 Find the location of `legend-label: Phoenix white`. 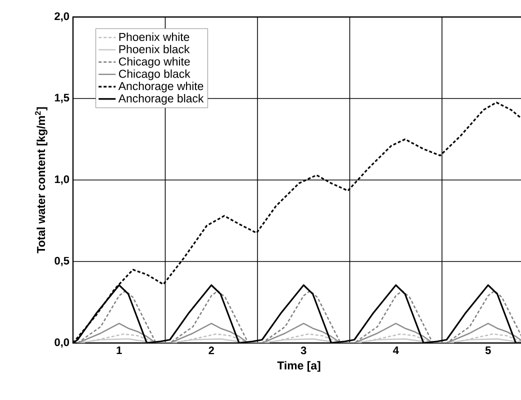

legend-label: Phoenix white is located at coordinates (154, 37).